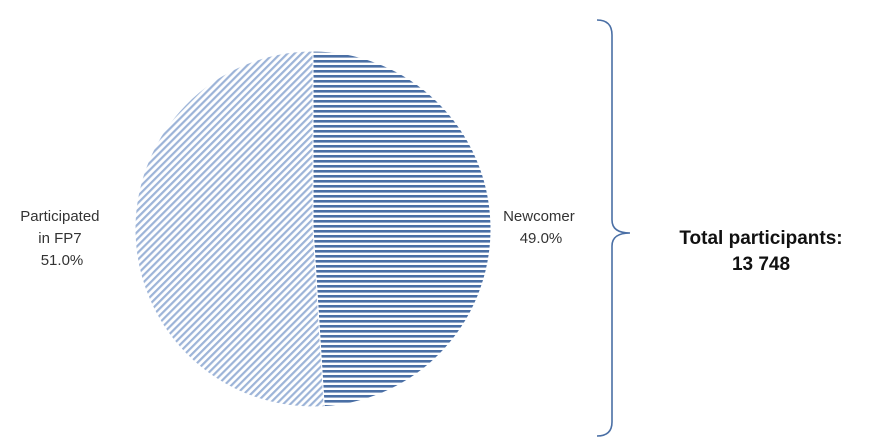 Image resolution: width=890 pixels, height=440 pixels. What do you see at coordinates (62, 260) in the screenshot?
I see `slice-label-participated-percent: 51.0%` at bounding box center [62, 260].